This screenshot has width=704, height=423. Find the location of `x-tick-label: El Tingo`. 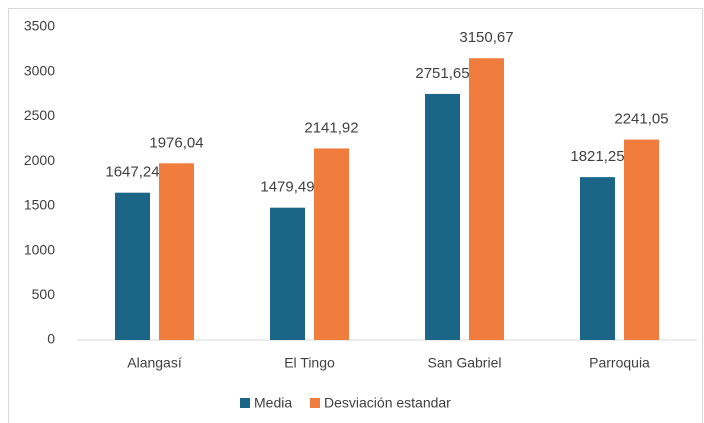

x-tick-label: El Tingo is located at coordinates (309, 363).